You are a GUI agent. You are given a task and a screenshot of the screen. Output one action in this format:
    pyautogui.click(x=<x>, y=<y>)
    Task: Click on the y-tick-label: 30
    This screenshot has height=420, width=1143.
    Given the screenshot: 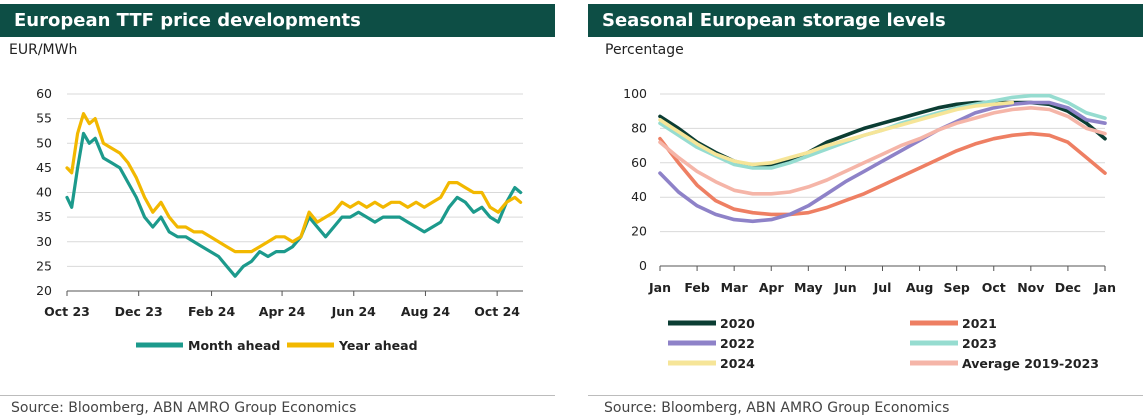 What is the action you would take?
    pyautogui.click(x=44, y=241)
    